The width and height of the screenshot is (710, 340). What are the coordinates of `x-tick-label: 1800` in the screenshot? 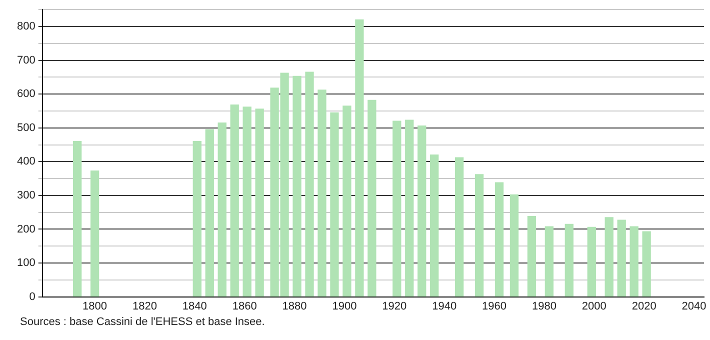 It's located at (95, 306).